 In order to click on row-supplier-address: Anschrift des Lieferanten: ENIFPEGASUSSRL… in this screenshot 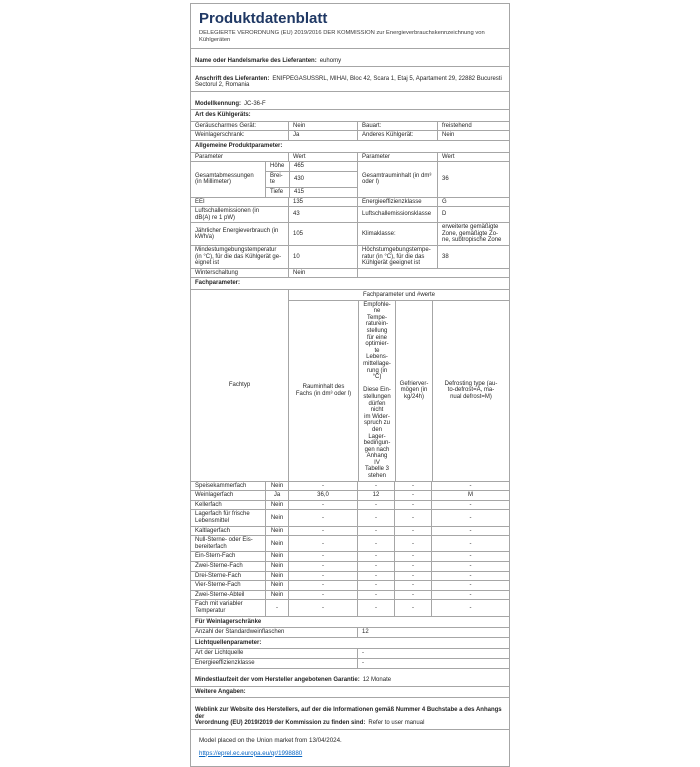, I will do `click(350, 78)`.